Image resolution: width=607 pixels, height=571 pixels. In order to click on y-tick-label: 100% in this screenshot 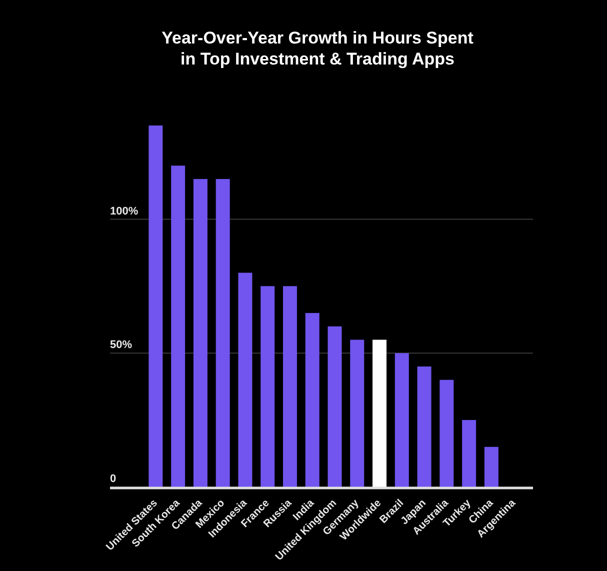, I will do `click(124, 211)`.